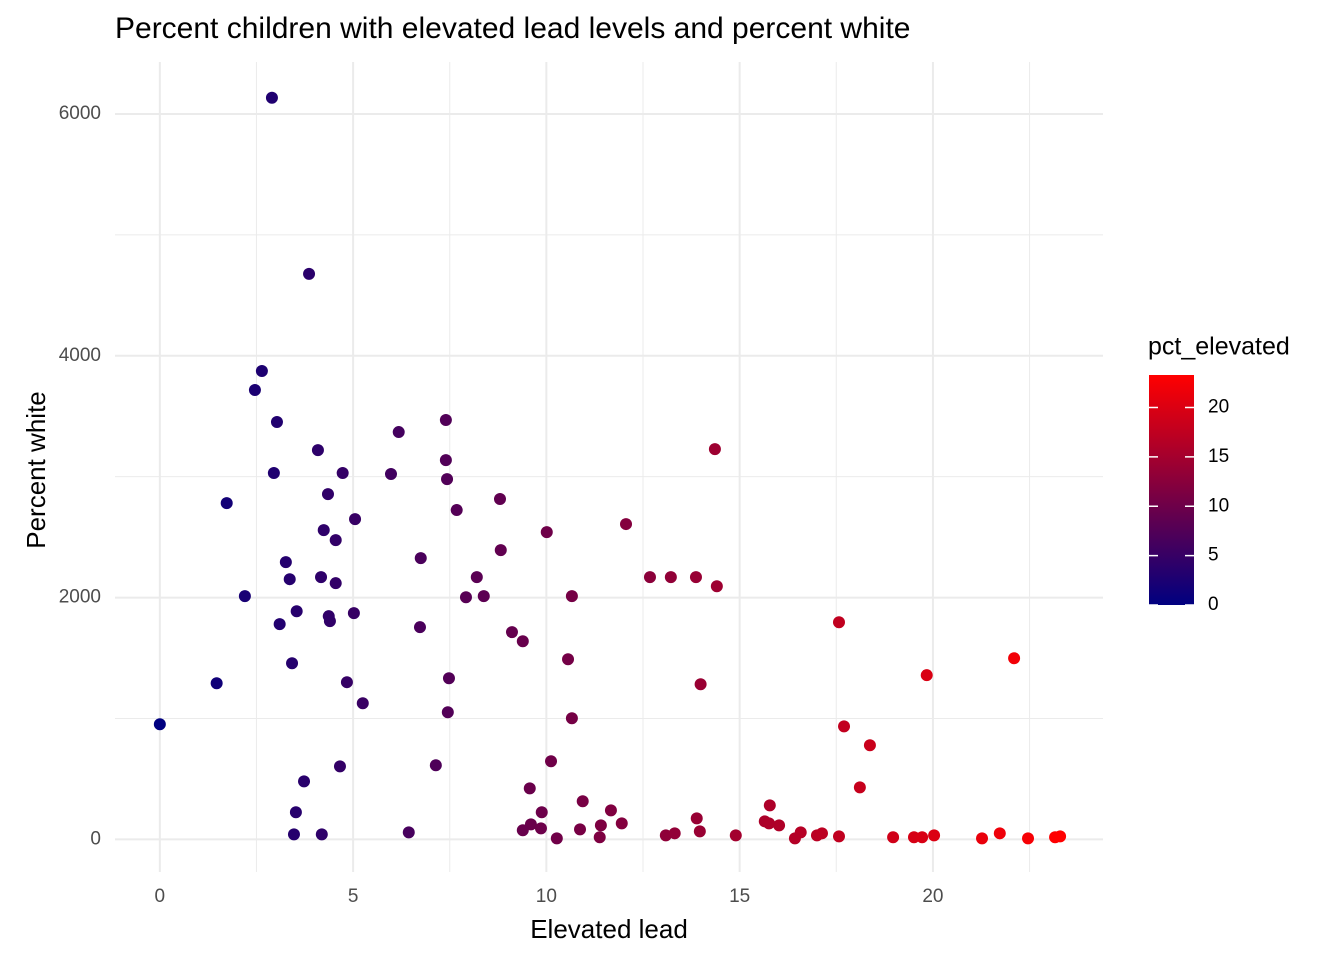 This screenshot has height=960, width=1344. I want to click on legend-tick-label: 10, so click(1218, 505).